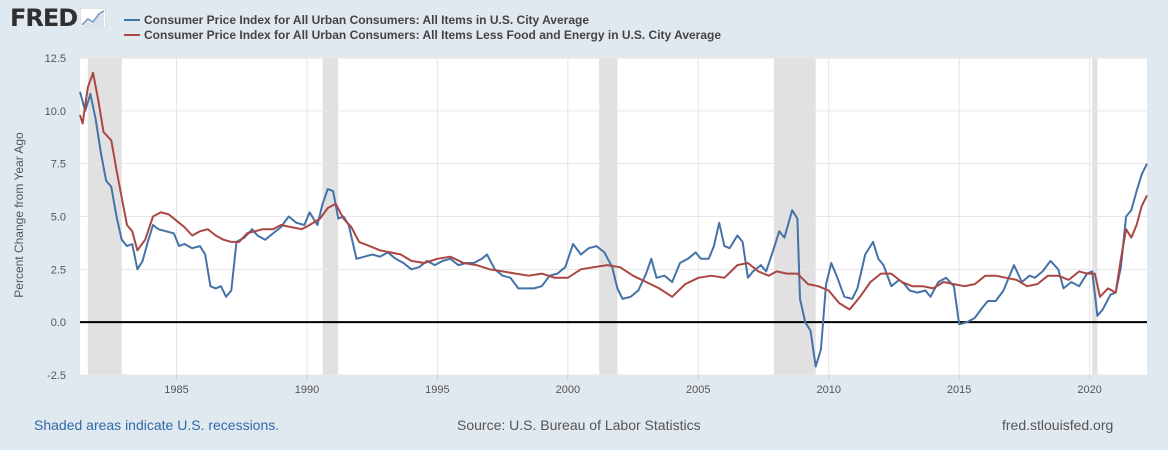 The image size is (1168, 450). I want to click on logo-text: FRED, so click(44, 18).